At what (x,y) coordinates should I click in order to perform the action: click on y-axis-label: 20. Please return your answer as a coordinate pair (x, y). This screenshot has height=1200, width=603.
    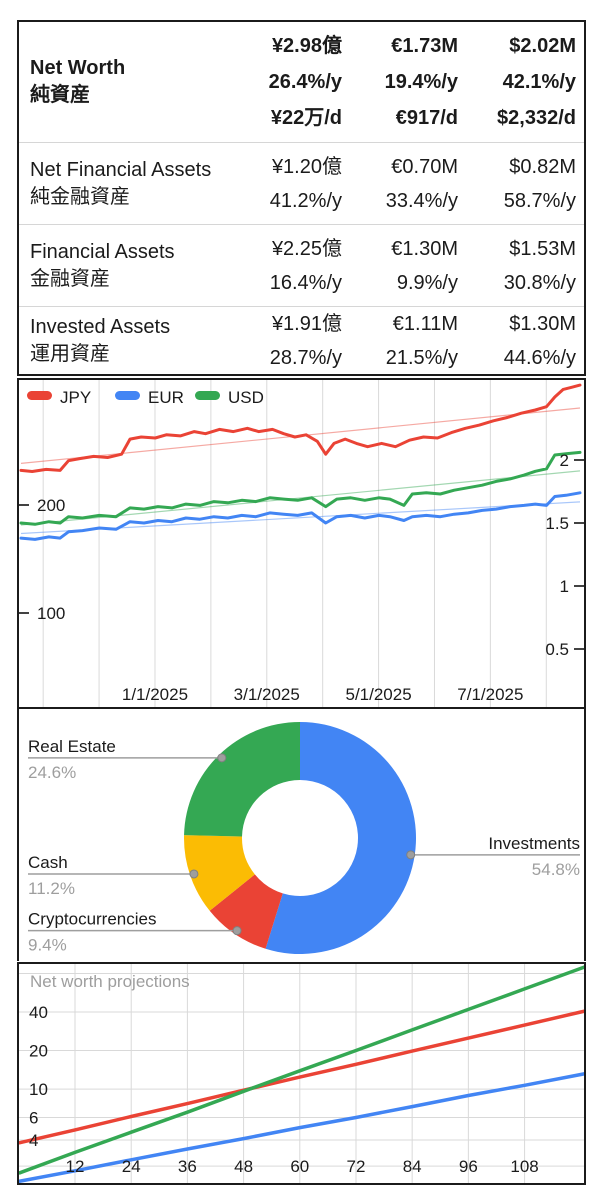
    Looking at the image, I should click on (38, 1051).